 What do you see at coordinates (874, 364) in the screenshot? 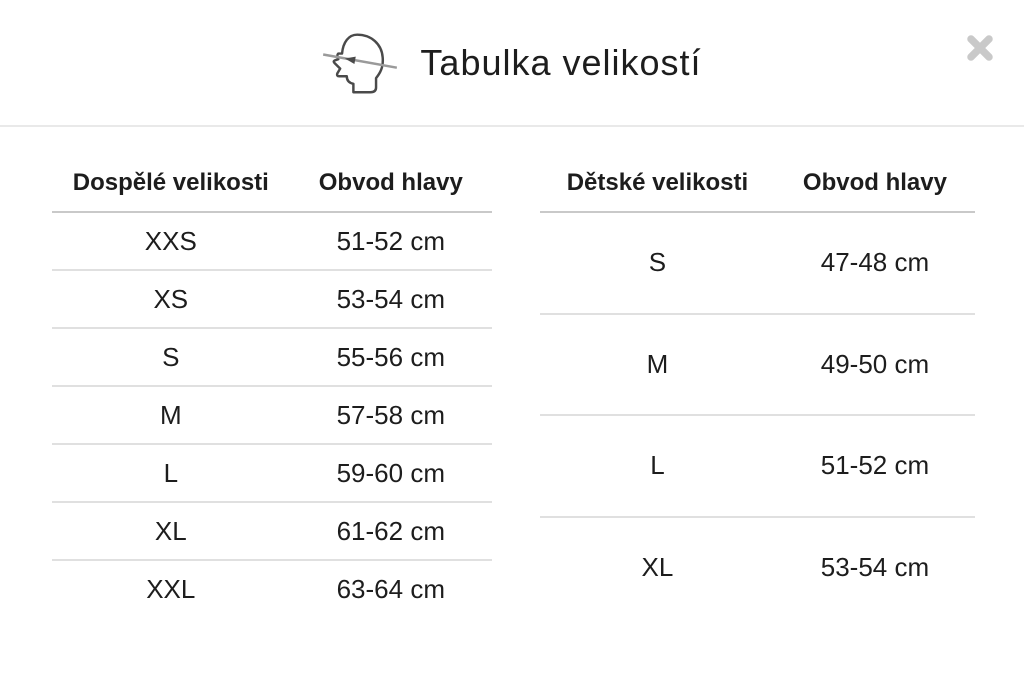
I see `table-cell: 49-50 cm` at bounding box center [874, 364].